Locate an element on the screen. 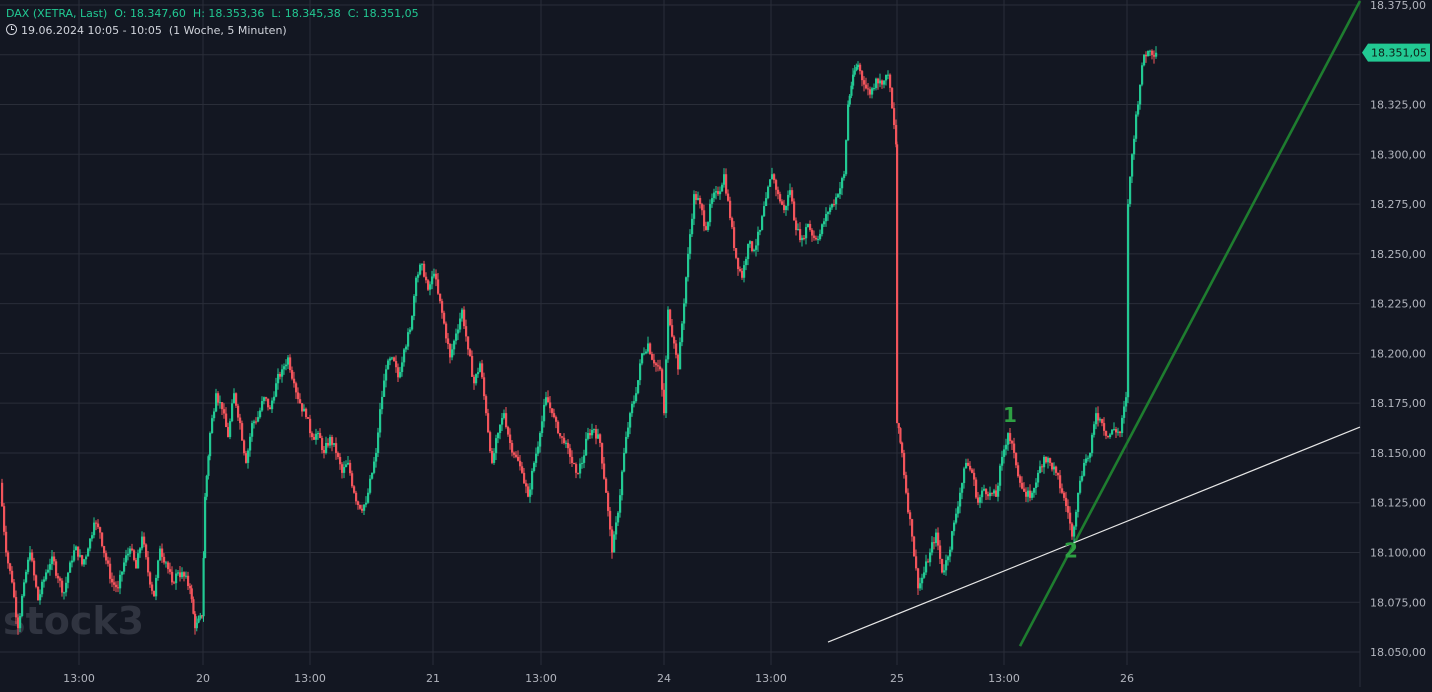 The height and width of the screenshot is (692, 1432). symbol-label: DAX (XETRA, Last) is located at coordinates (57, 13).